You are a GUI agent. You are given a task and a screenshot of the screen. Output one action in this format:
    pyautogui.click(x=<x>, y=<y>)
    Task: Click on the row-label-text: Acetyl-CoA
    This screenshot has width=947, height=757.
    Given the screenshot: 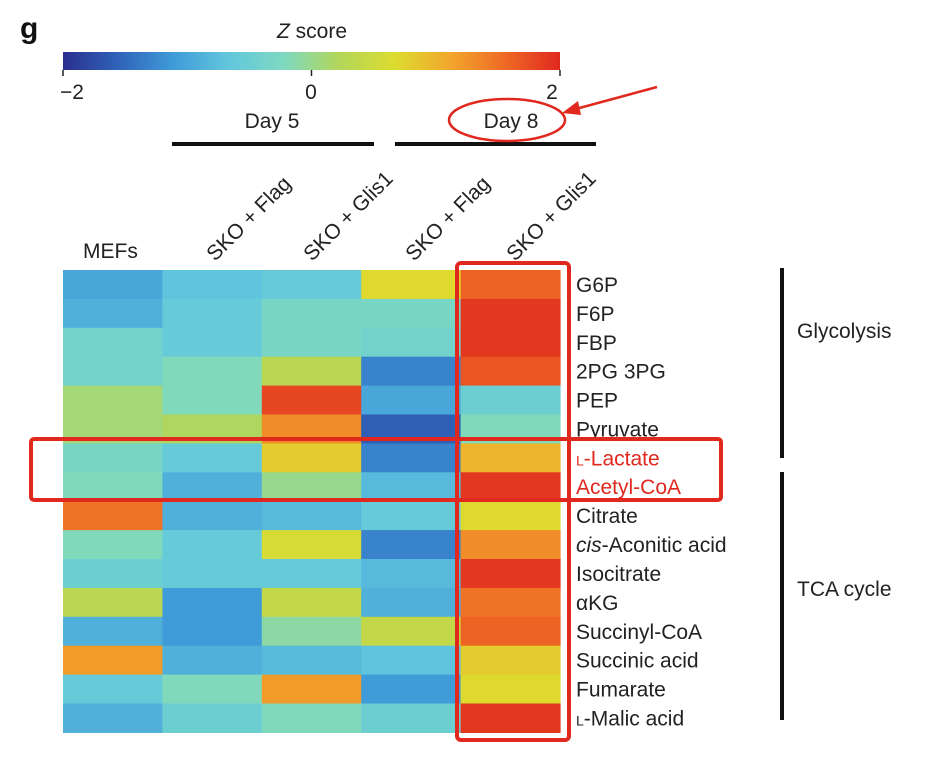 What is the action you would take?
    pyautogui.click(x=628, y=487)
    